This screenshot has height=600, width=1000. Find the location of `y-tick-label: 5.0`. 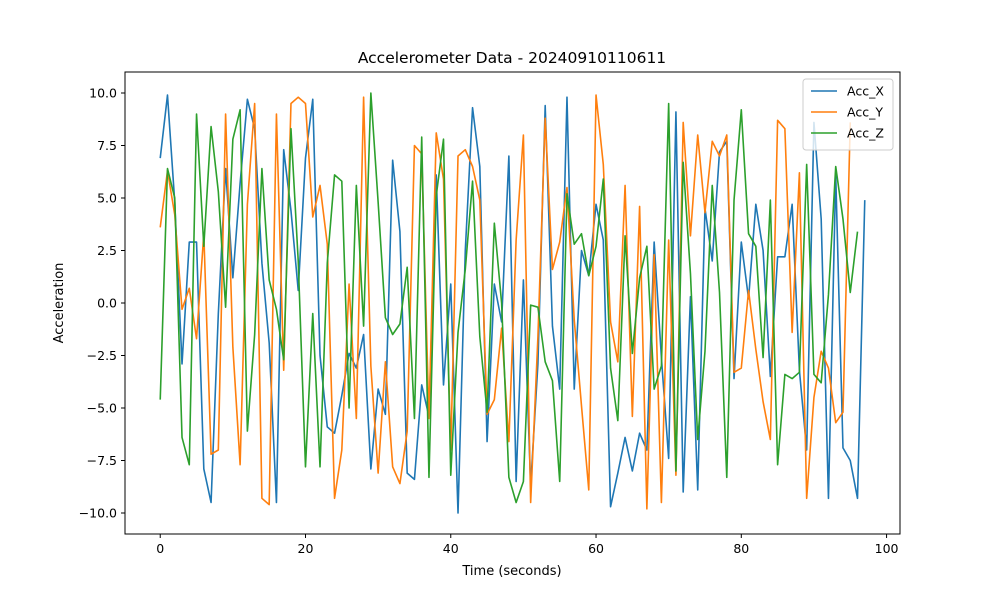

y-tick-label: 5.0 is located at coordinates (107, 198).